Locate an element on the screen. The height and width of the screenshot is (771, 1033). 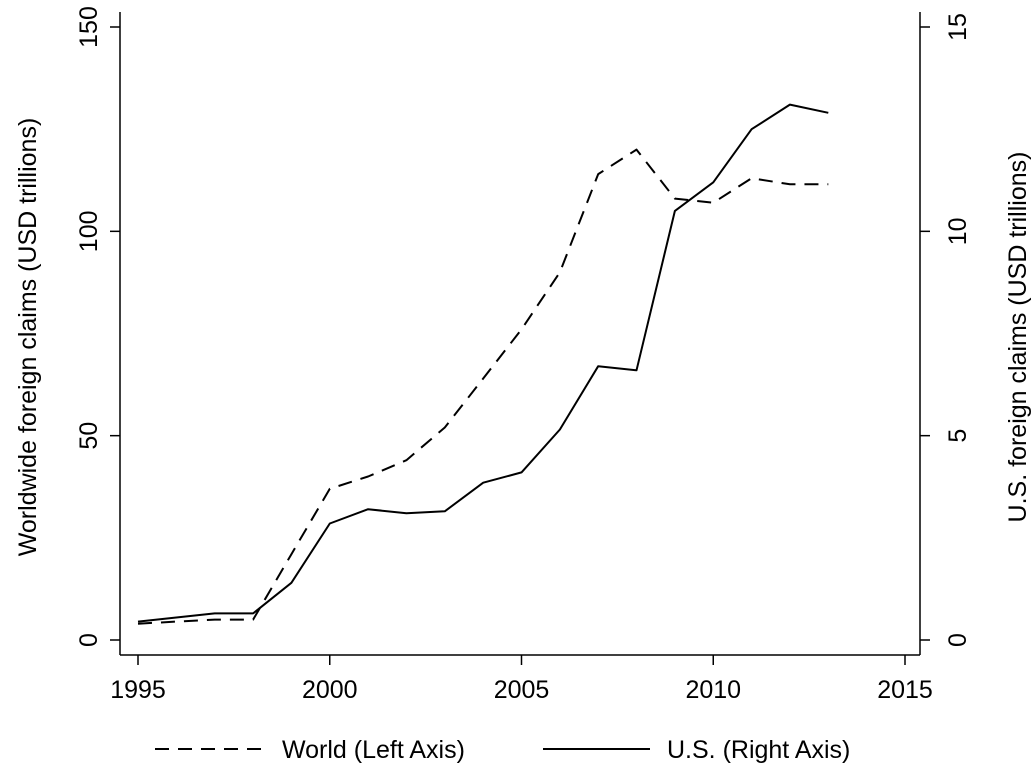
legend: World (Left Axis) U.S. (Right Axis) is located at coordinates (502, 750).